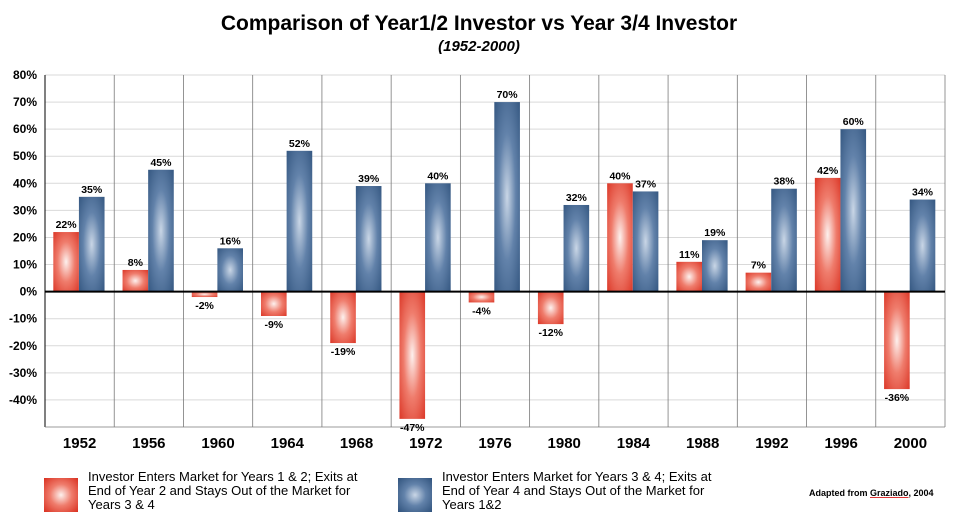  Describe the element at coordinates (25, 210) in the screenshot. I see `y-tick-label: 30%` at that location.